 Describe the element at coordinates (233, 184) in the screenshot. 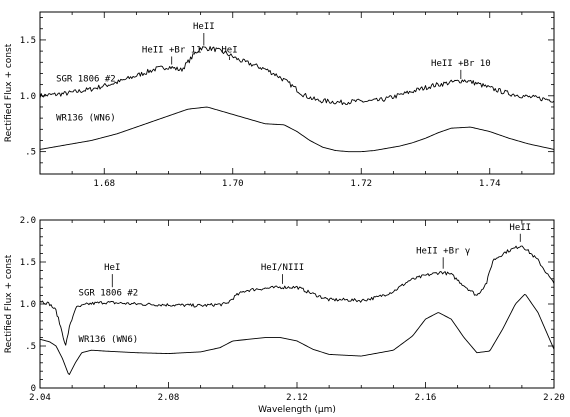

I see `x-tick-label: 1.70` at that location.